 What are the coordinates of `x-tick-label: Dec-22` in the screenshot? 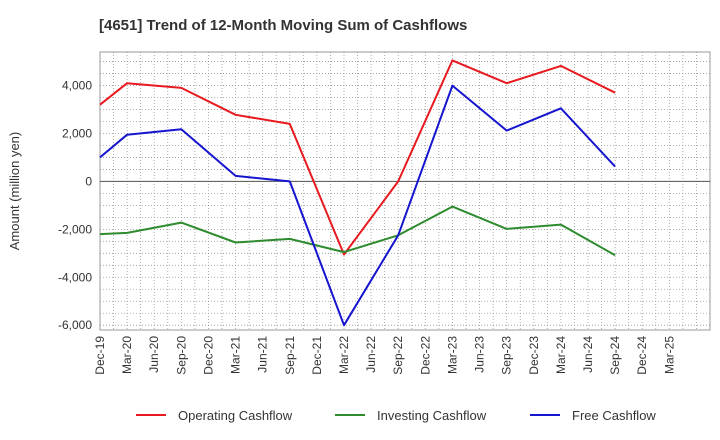 It's located at (425, 355).